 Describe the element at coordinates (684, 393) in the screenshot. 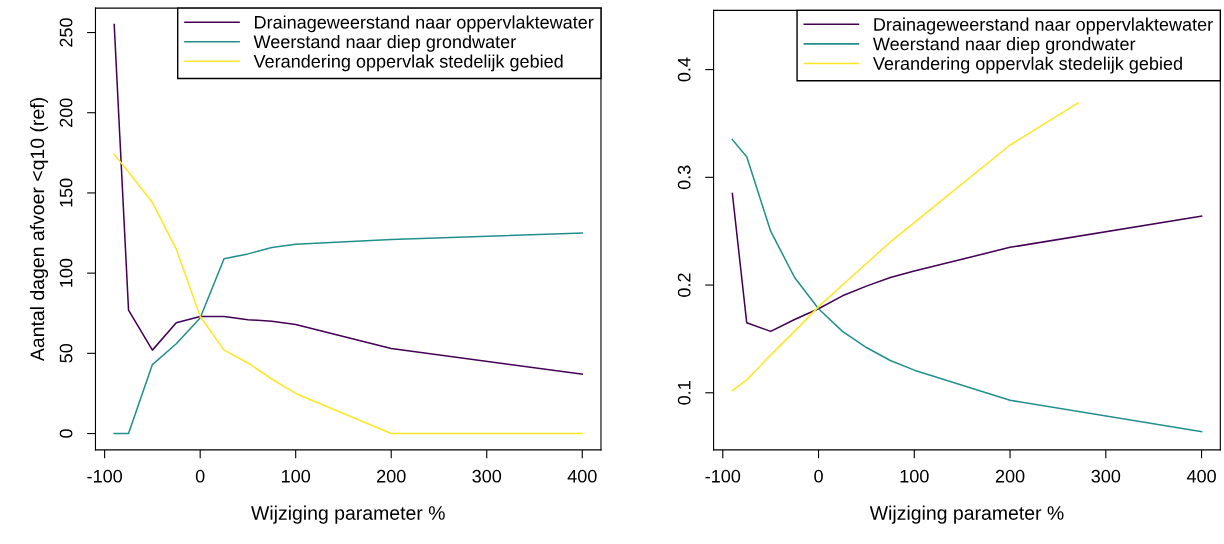

I see `y-tick-label: 0.1` at that location.